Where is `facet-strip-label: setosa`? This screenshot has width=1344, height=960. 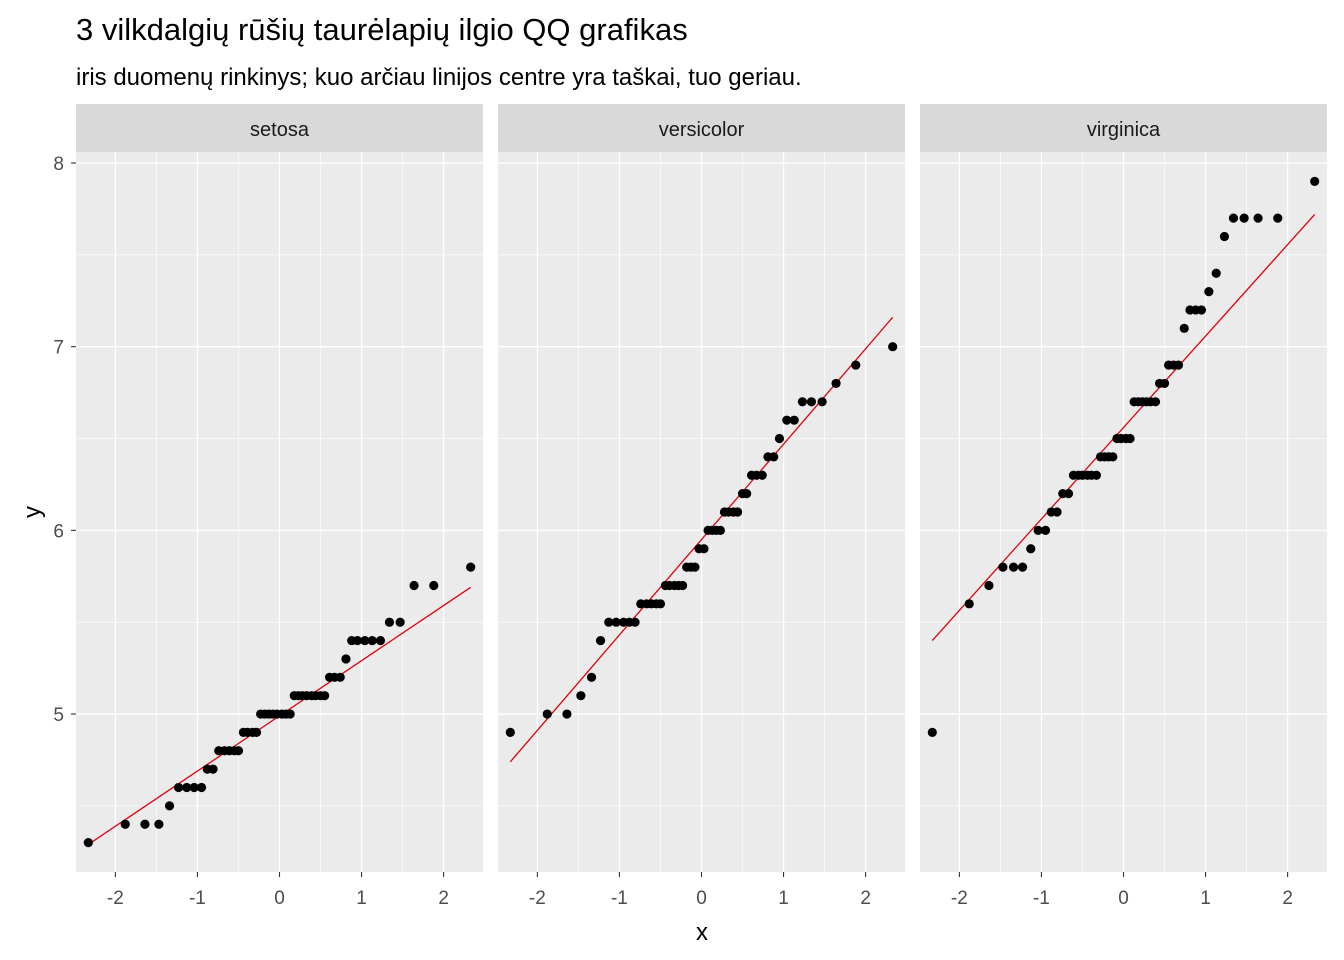 facet-strip-label: setosa is located at coordinates (280, 130).